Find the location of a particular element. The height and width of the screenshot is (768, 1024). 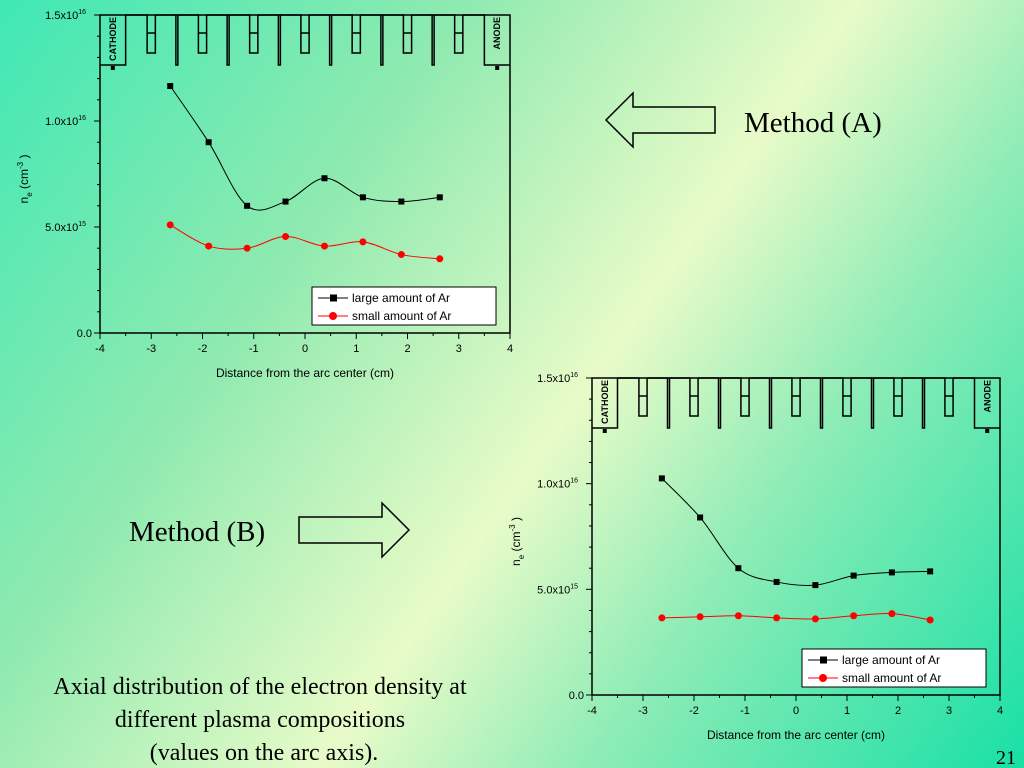

chart-a-x-tick-label: 1 is located at coordinates (356, 349).